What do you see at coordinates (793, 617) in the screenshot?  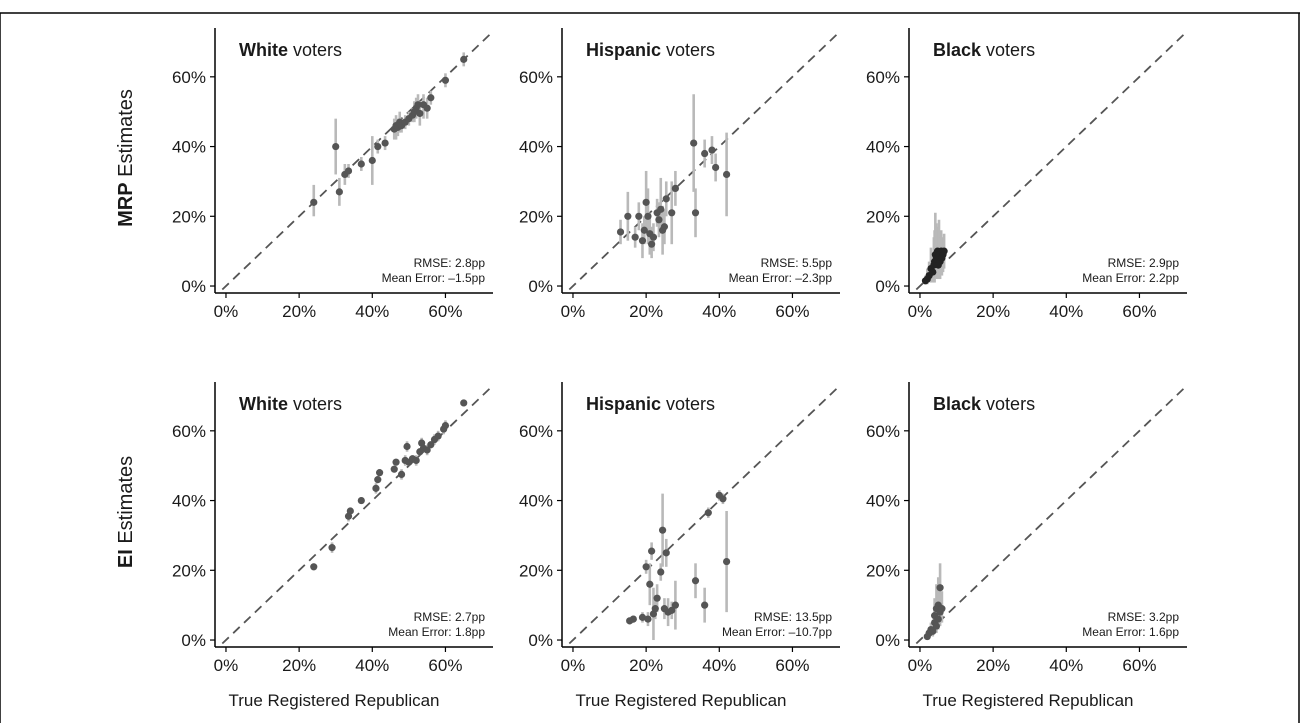 I see `rmse-label: RMSE: 13.5pp` at bounding box center [793, 617].